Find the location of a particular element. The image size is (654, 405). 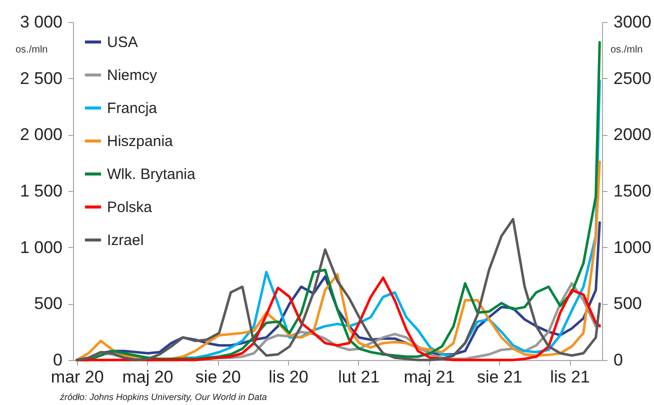

y2-tick-label: 2000 is located at coordinates (633, 134).